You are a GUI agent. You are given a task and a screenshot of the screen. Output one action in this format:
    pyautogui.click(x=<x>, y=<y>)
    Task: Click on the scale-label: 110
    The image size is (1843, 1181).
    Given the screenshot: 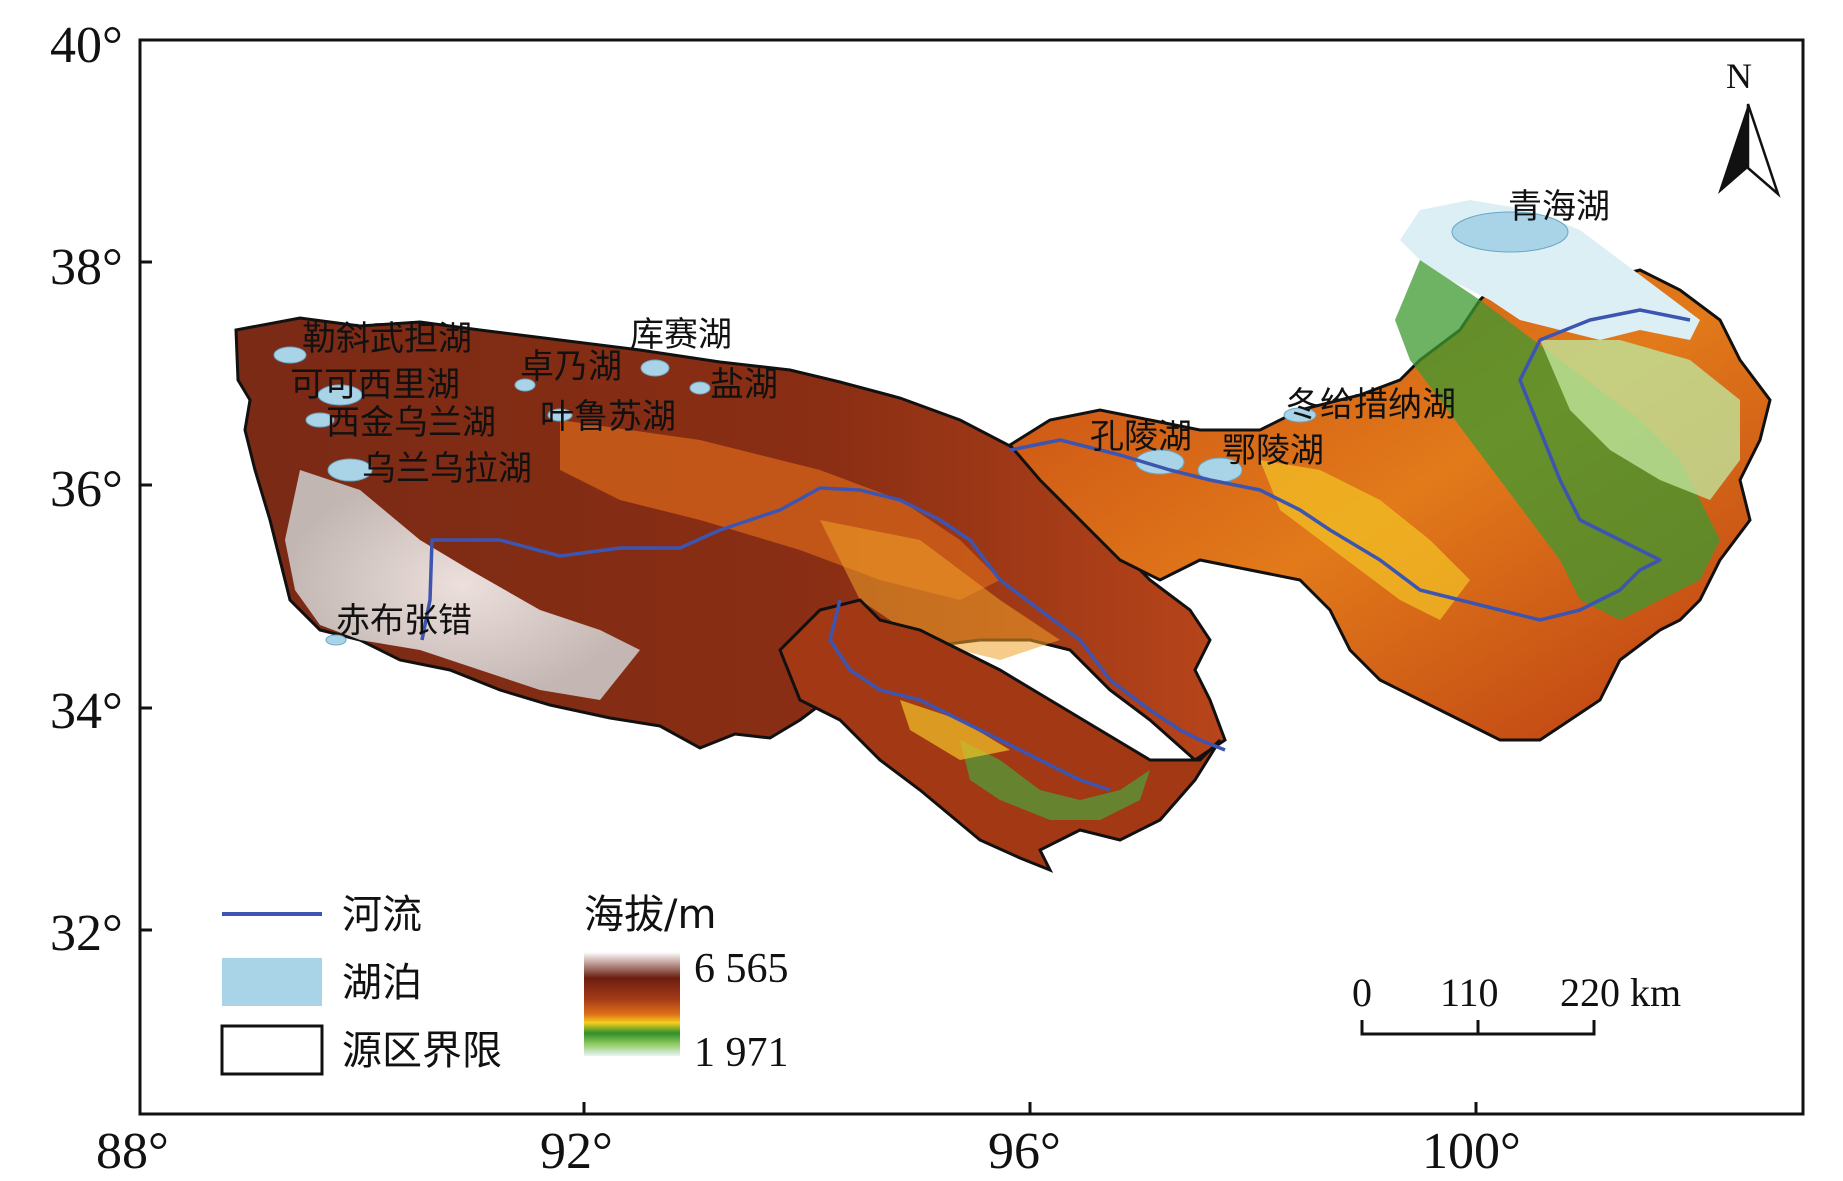 What is the action you would take?
    pyautogui.click(x=1469, y=992)
    